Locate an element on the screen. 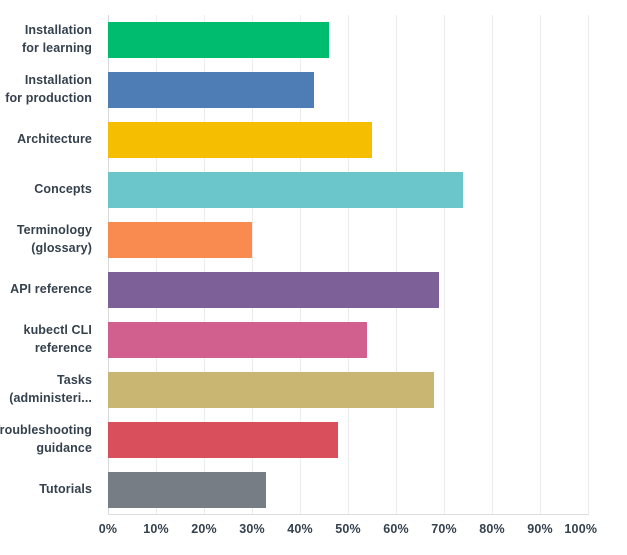 This screenshot has width=627, height=555. bar-tutorials is located at coordinates (187, 490).